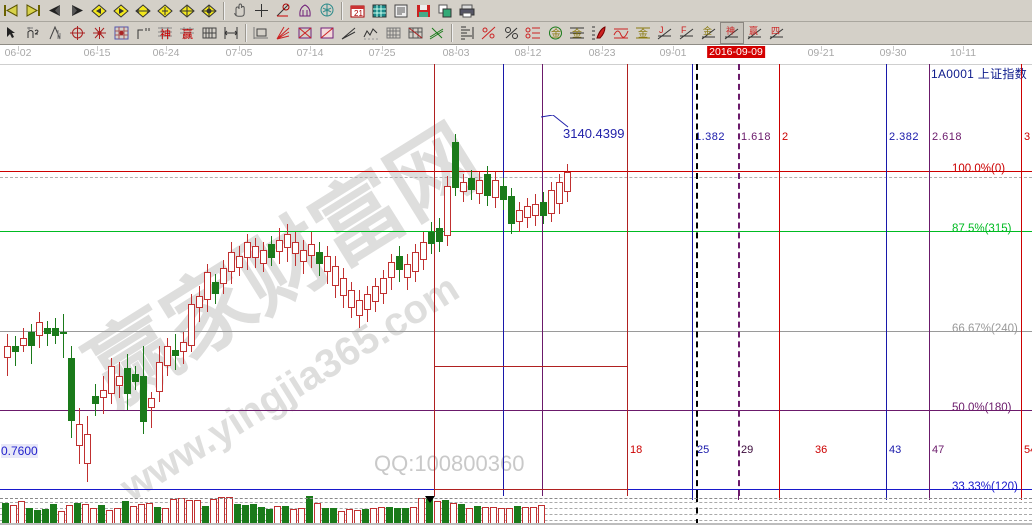 This screenshot has height=525, width=1032. Describe the element at coordinates (577, 33) in the screenshot. I see `gold-level-icon: 金` at that location.